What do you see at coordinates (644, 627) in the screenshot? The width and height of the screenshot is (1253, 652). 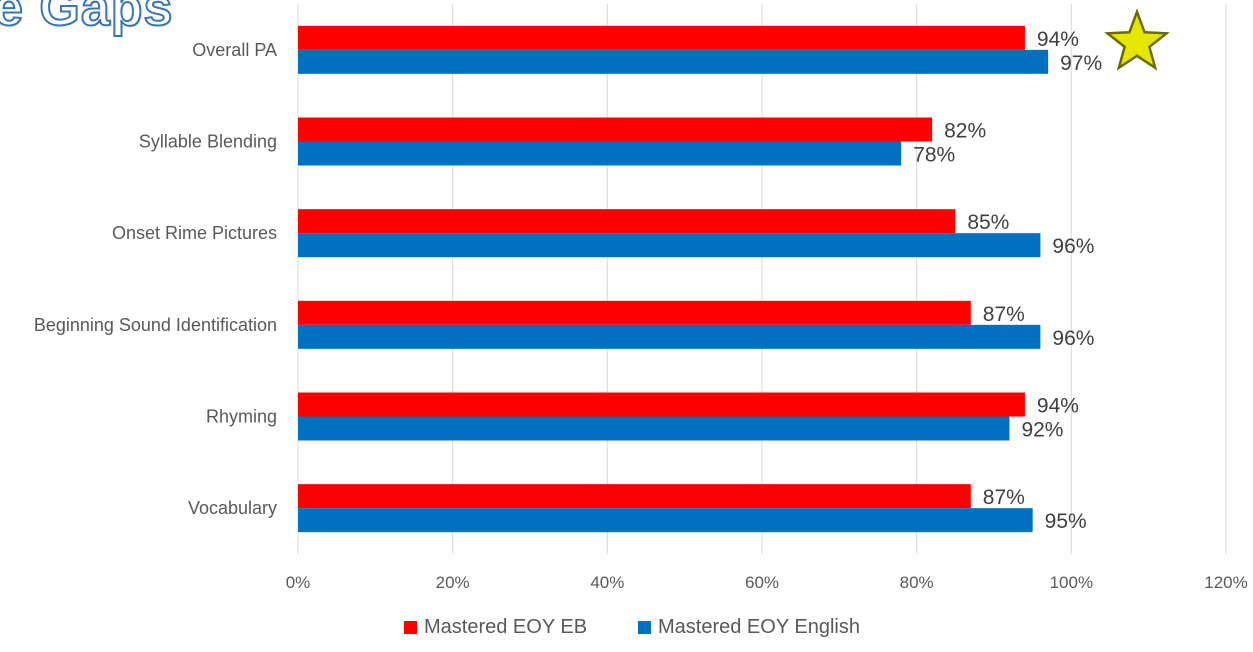 I see `legend-swatch-english` at bounding box center [644, 627].